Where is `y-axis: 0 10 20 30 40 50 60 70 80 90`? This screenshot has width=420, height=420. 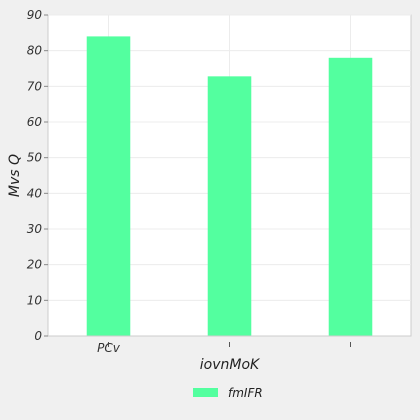 y-axis: 0 10 20 30 40 50 60 70 80 90 is located at coordinates (38, 175).